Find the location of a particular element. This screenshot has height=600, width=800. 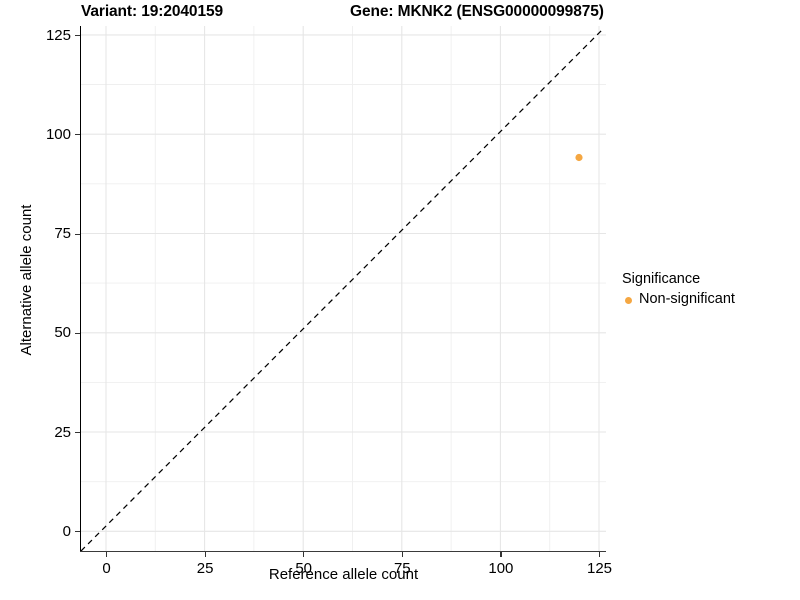

data-point-non-significant is located at coordinates (579, 157).